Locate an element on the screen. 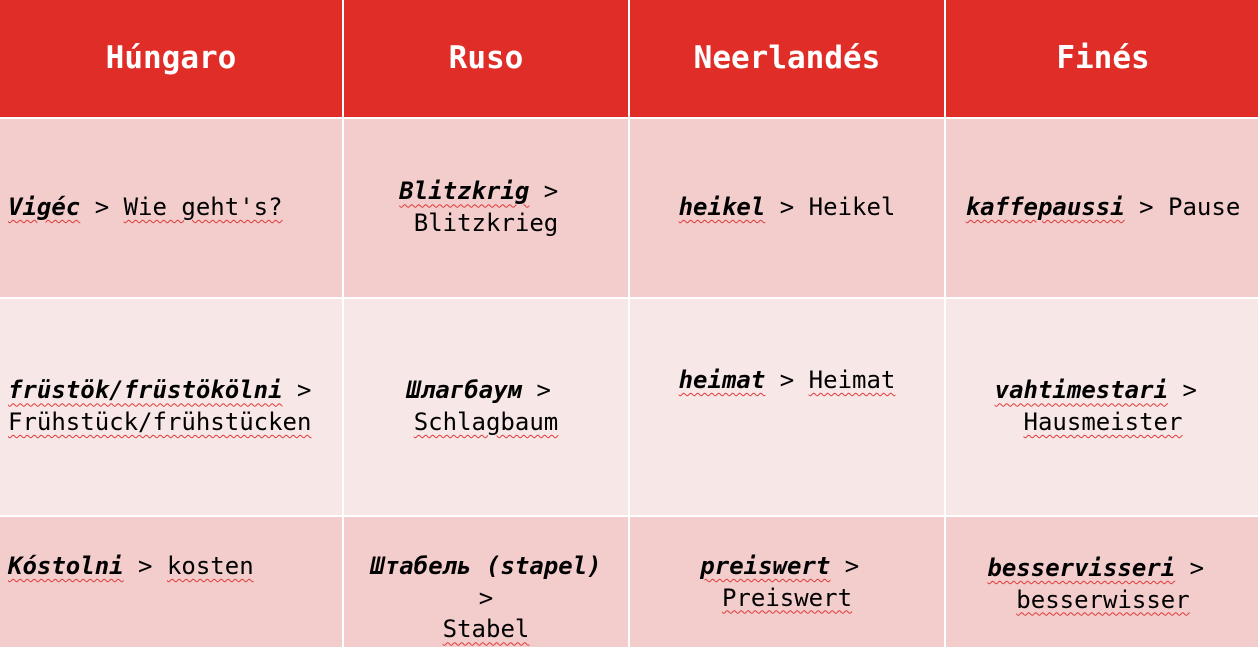  german-source: Stabel is located at coordinates (486, 629).